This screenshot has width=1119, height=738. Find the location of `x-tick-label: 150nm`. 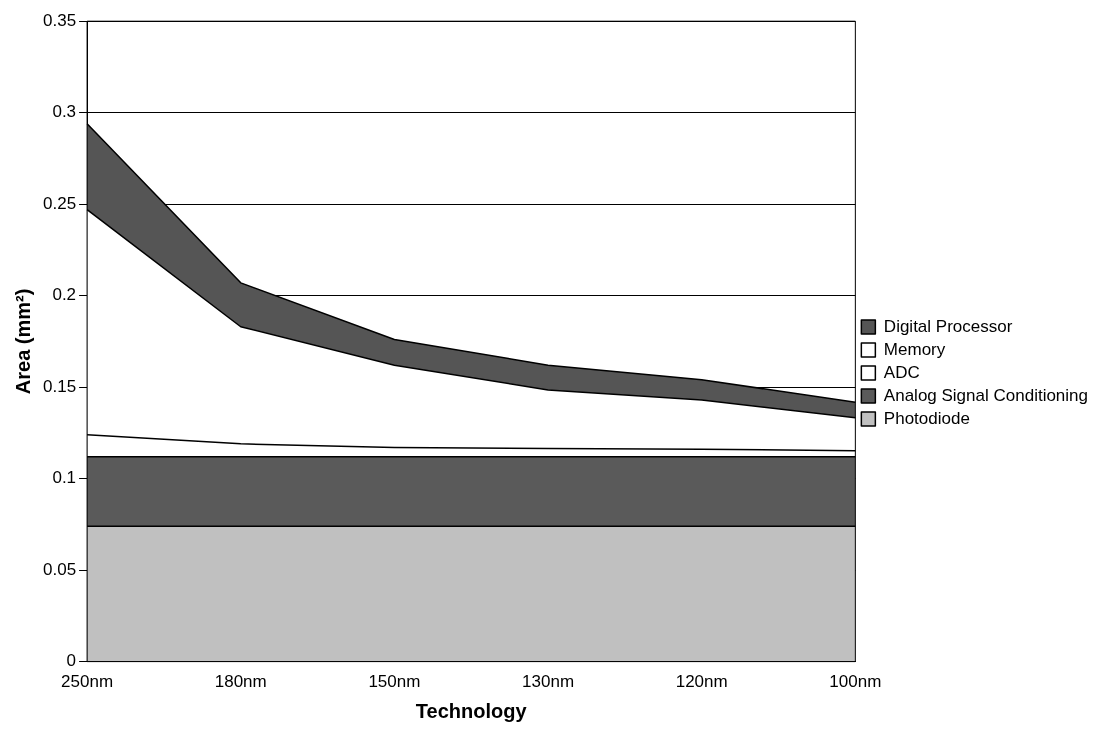

x-tick-label: 150nm is located at coordinates (394, 682).